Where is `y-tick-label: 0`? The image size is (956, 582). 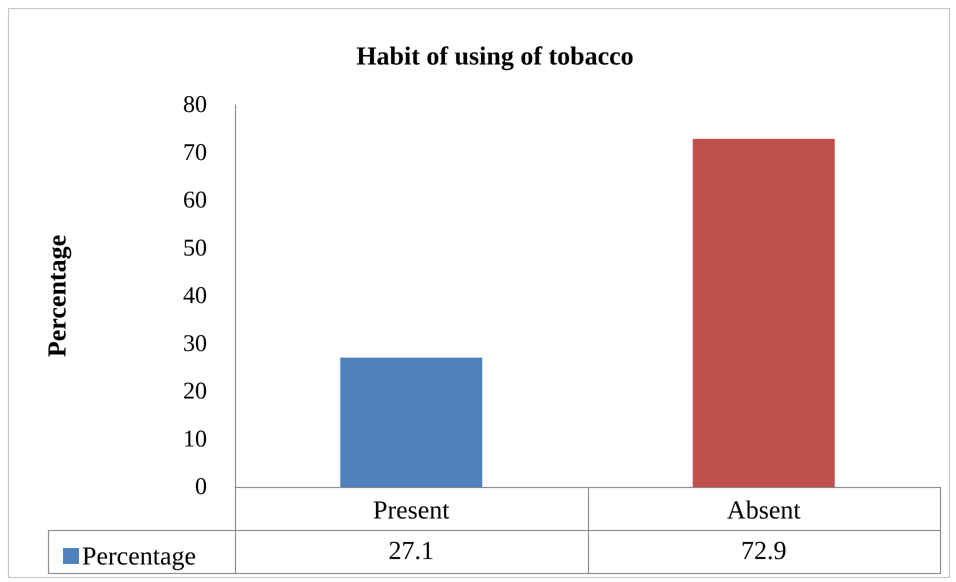 y-tick-label: 0 is located at coordinates (201, 487).